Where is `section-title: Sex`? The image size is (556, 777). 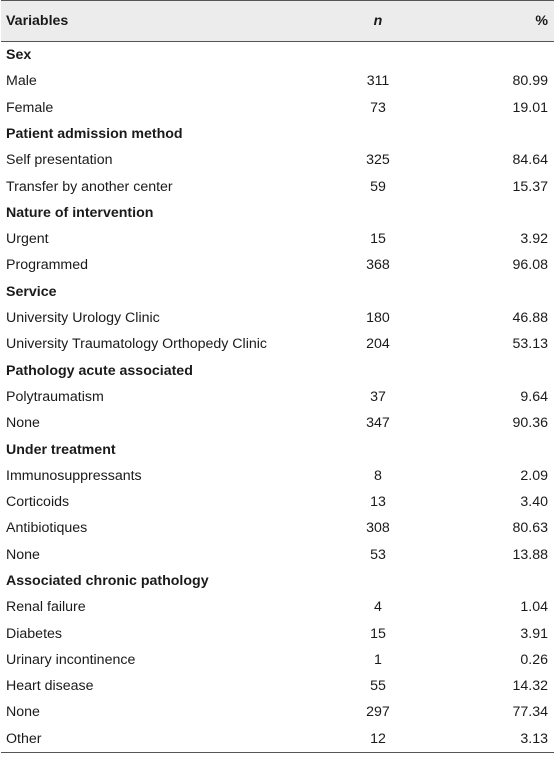 section-title: Sex is located at coordinates (19, 55).